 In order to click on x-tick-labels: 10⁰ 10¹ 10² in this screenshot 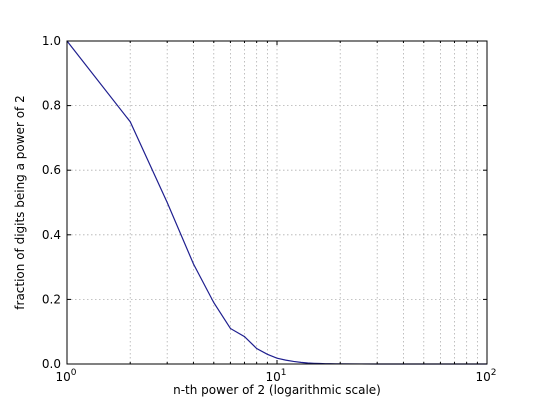, I will do `click(275, 376)`.